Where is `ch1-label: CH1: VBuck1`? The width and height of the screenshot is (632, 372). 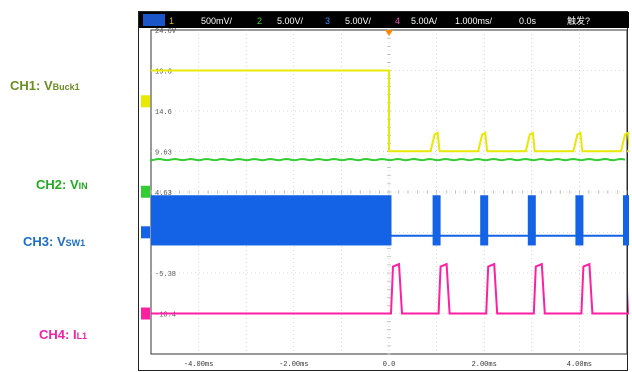 ch1-label: CH1: VBuck1 is located at coordinates (45, 85).